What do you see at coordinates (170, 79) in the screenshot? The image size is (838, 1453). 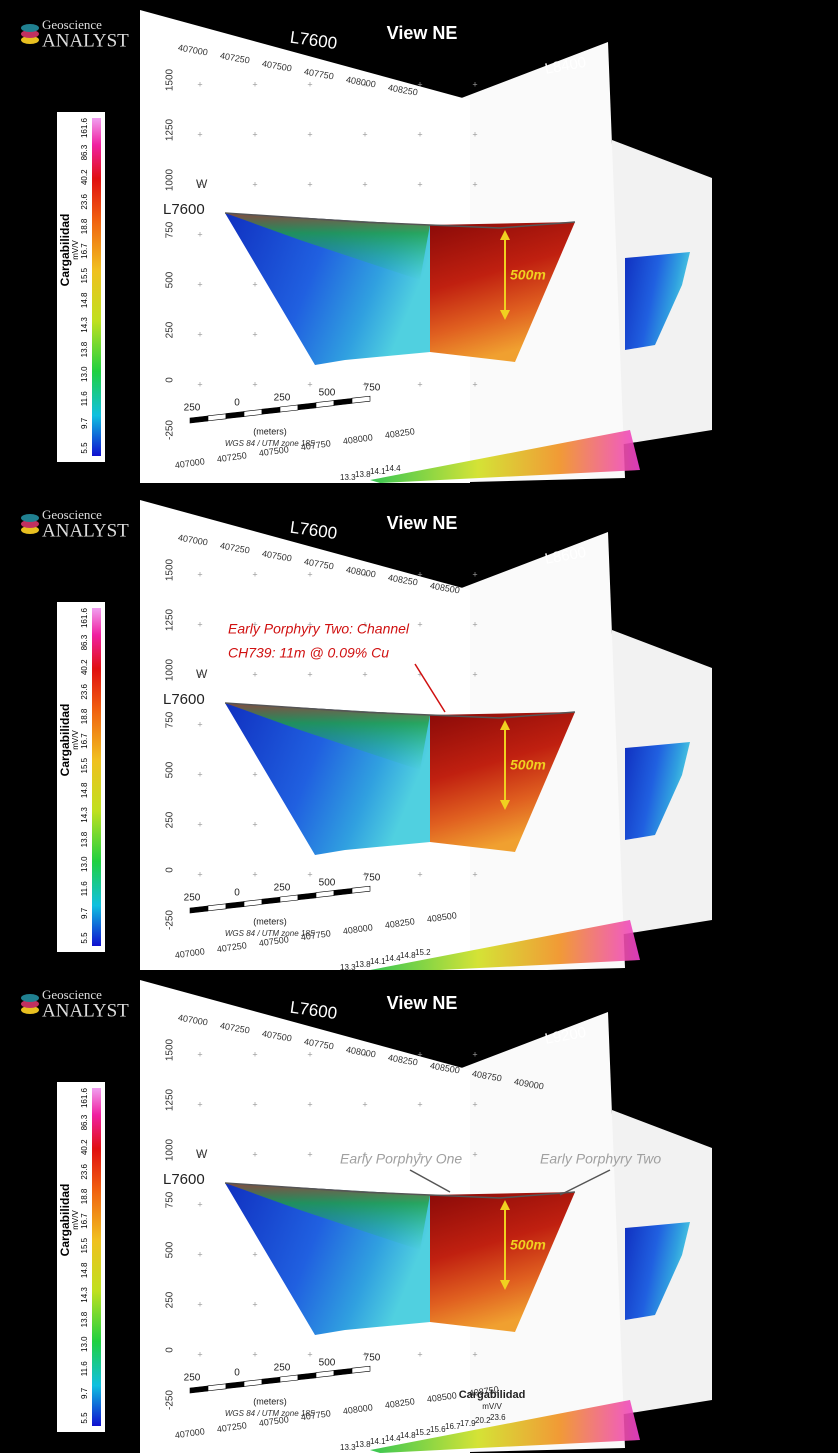 I see `elevation-tick: 1500` at bounding box center [170, 79].